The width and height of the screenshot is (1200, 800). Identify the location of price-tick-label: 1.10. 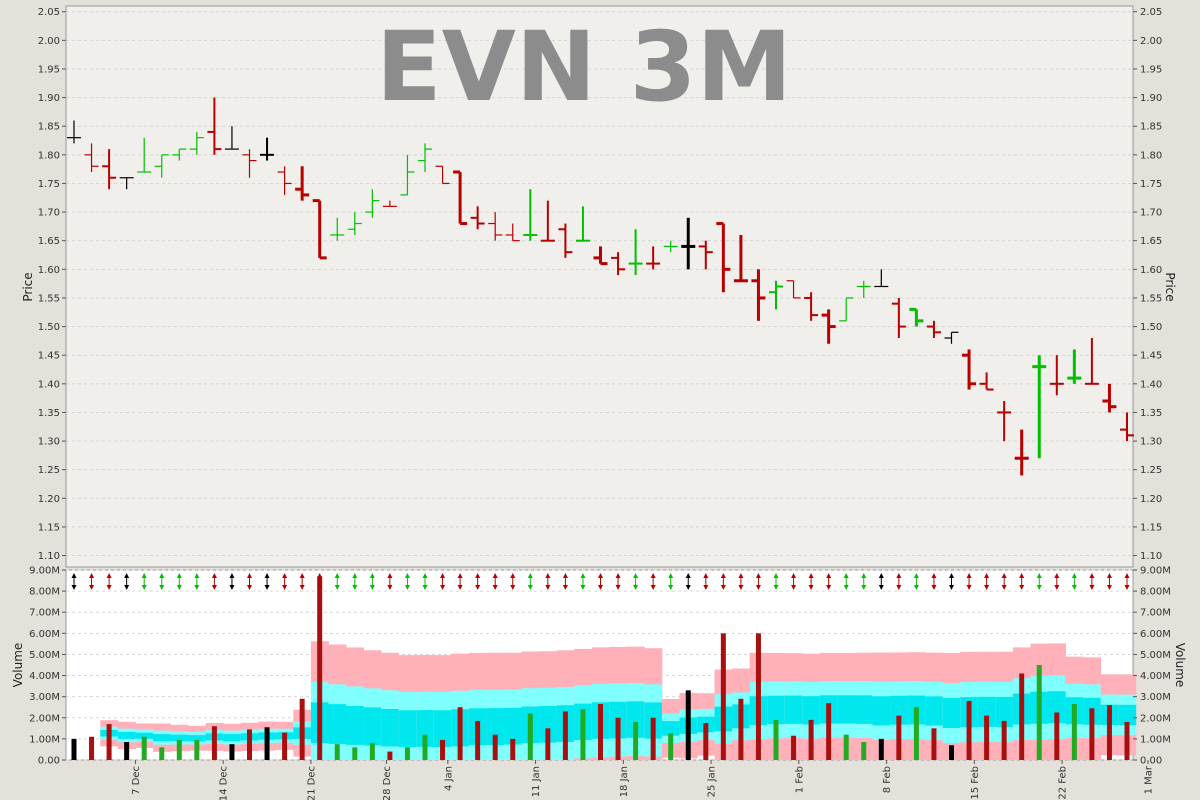
(1151, 556).